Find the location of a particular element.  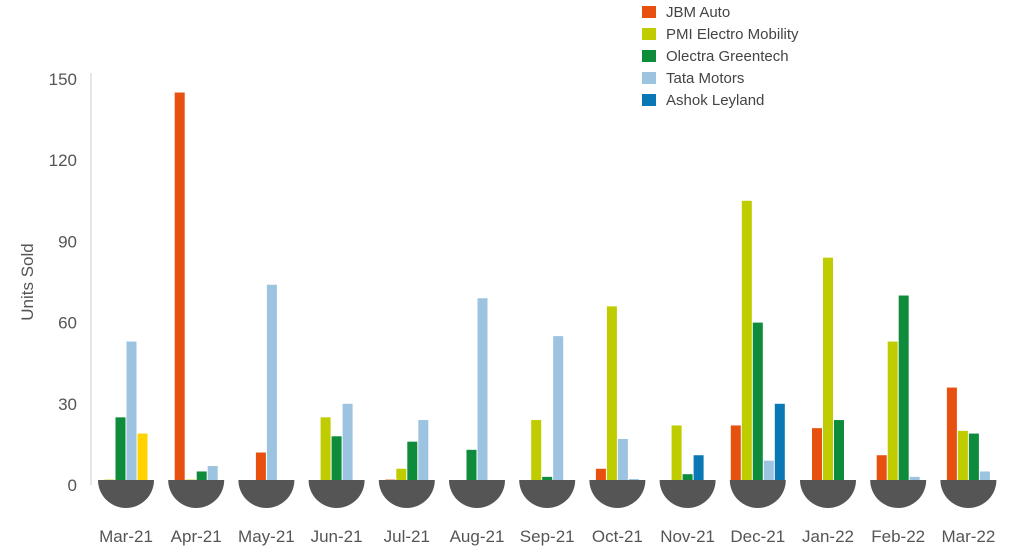

y-tick-label: 150 is located at coordinates (63, 79).